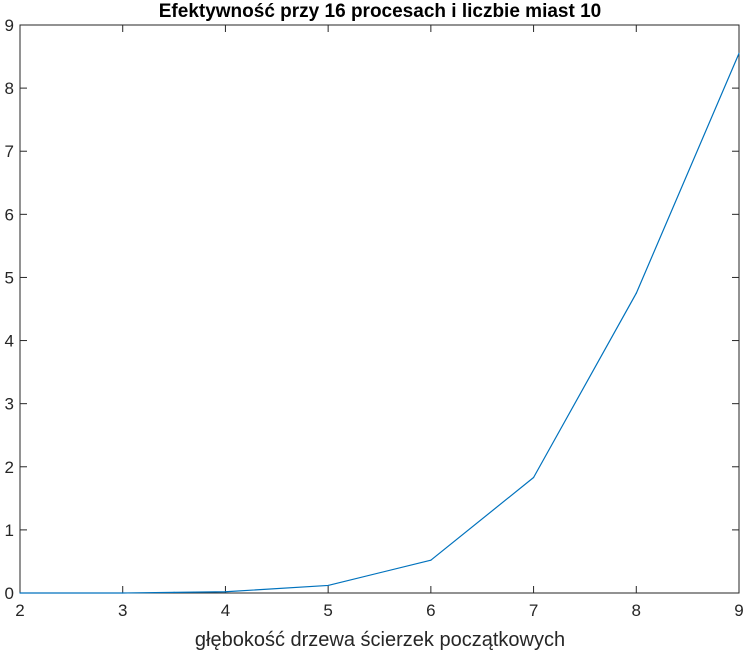 This screenshot has width=746, height=654. I want to click on x-tick-label: 4, so click(225, 610).